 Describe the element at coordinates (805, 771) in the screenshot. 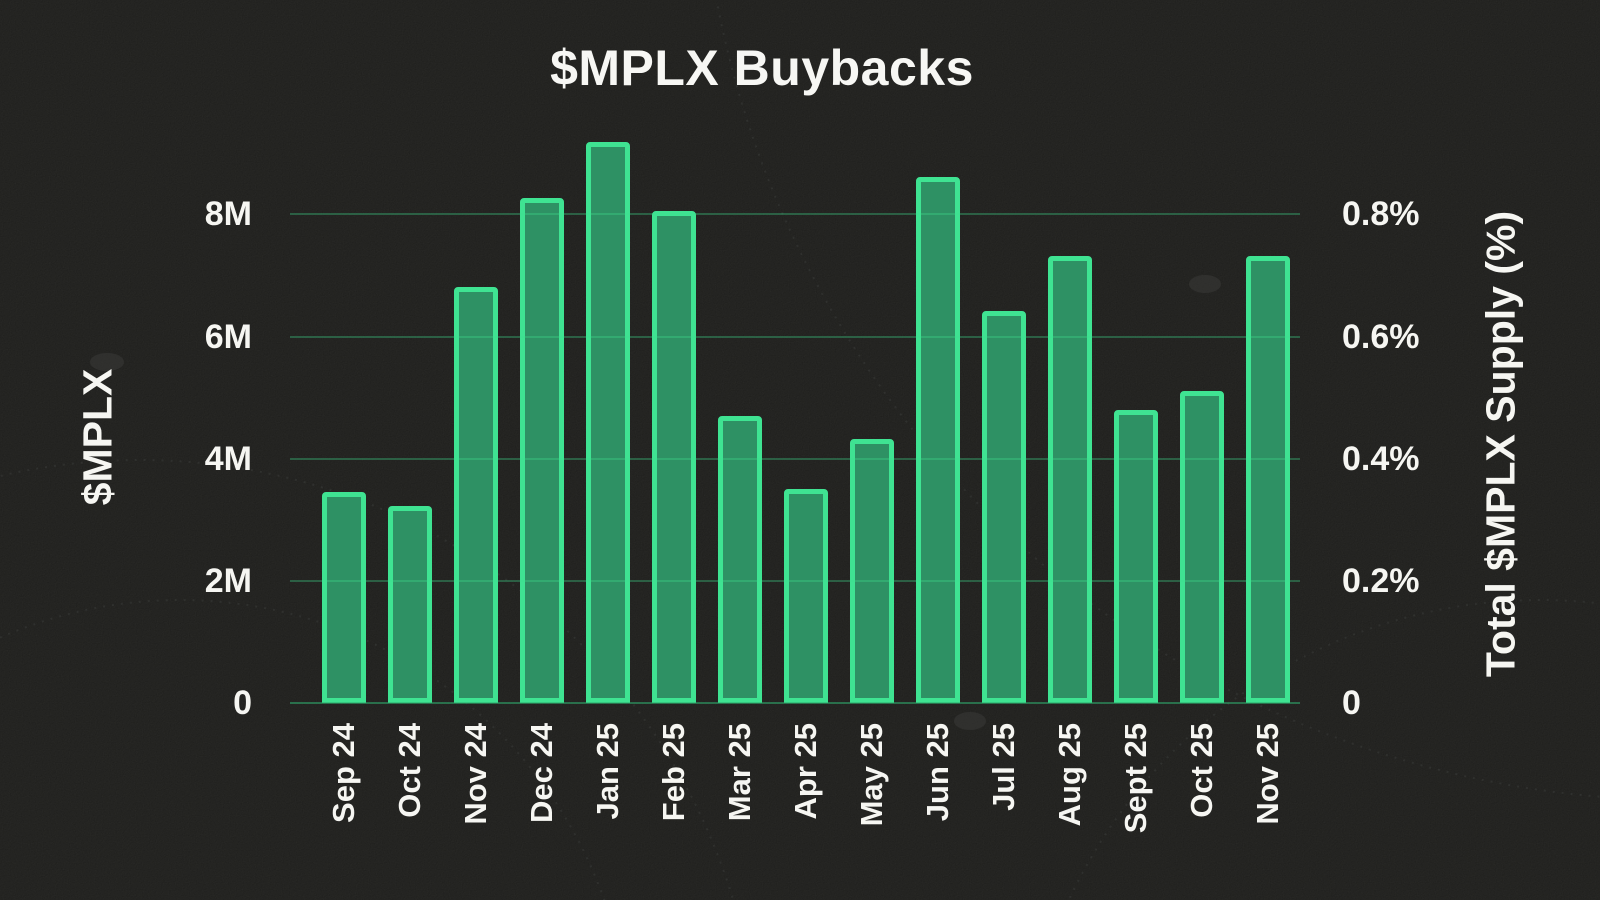

I see `x-tick-apr-25: Apr 25` at that location.